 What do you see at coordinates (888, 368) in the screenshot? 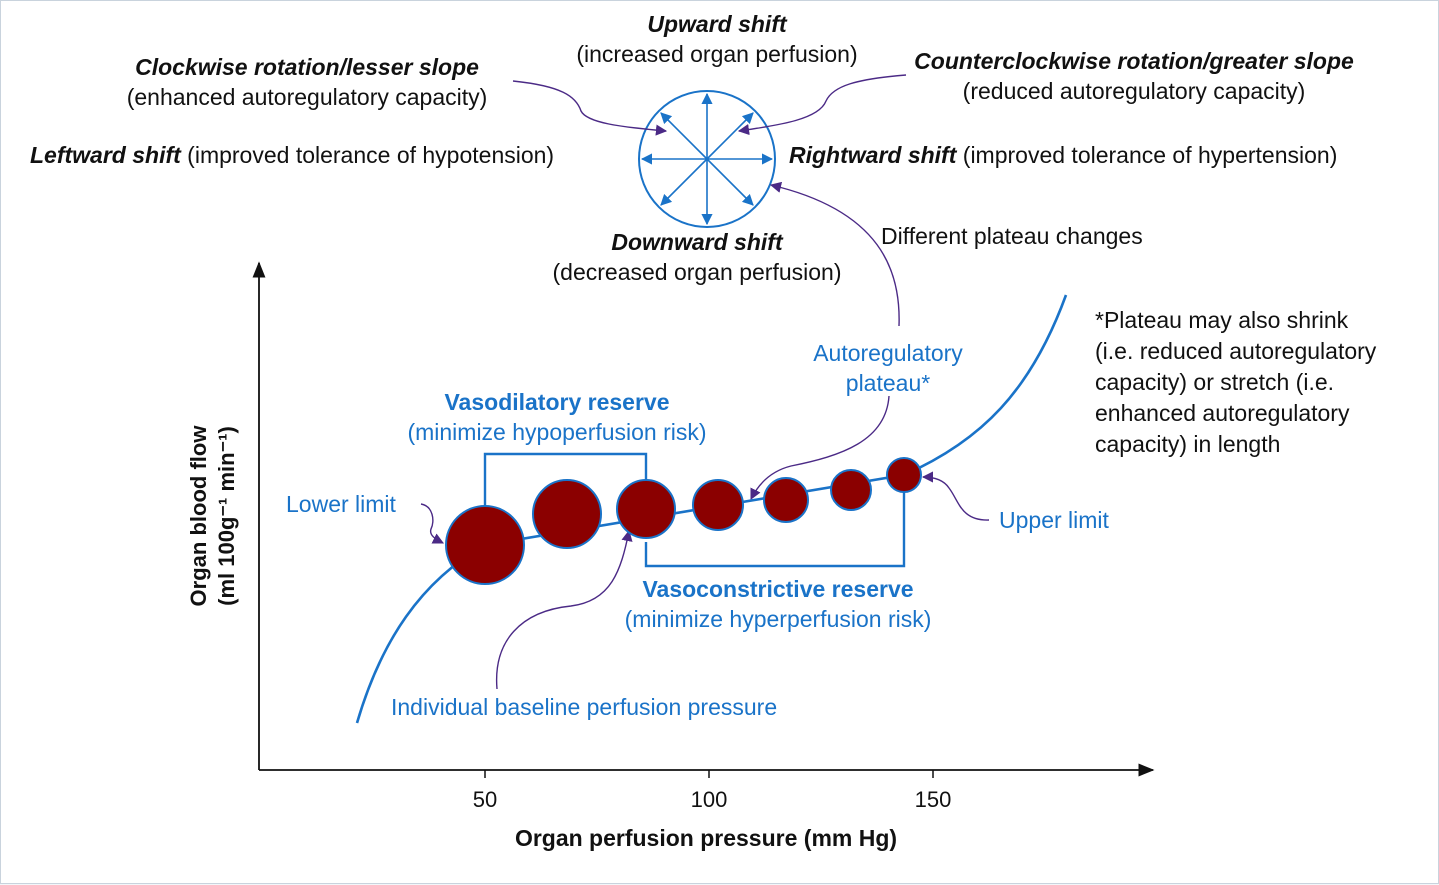
I see `autoregulatory-plateau-label: Autoregulatory plateau*` at bounding box center [888, 368].